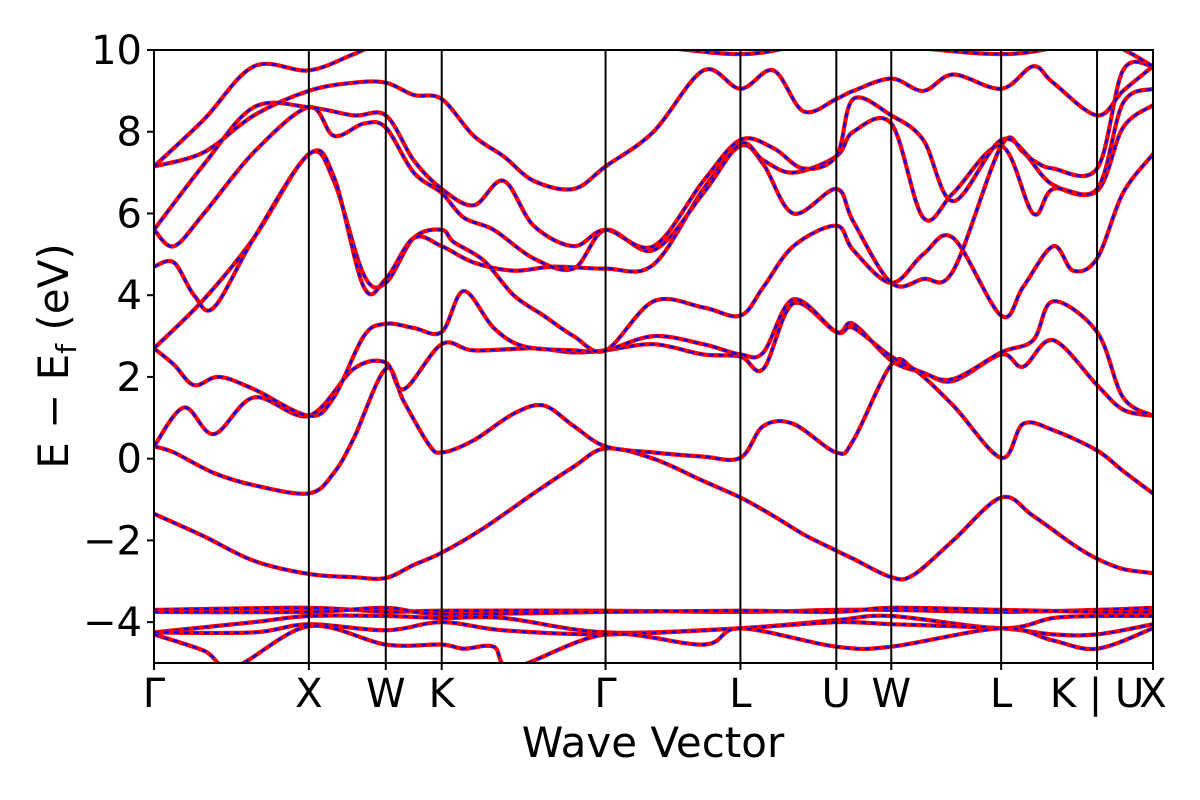 The height and width of the screenshot is (800, 1200). What do you see at coordinates (116, 51) in the screenshot?
I see `y-tick-label-7: 10` at bounding box center [116, 51].